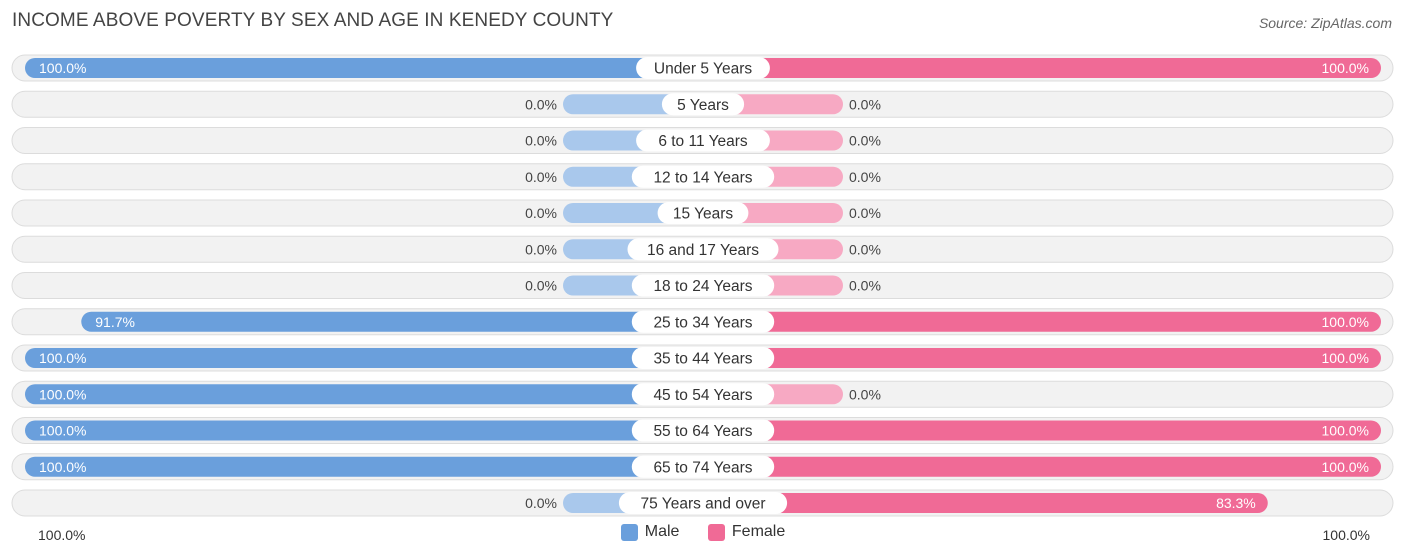 The height and width of the screenshot is (559, 1406). What do you see at coordinates (758, 531) in the screenshot?
I see `legend-label-female: Female` at bounding box center [758, 531].